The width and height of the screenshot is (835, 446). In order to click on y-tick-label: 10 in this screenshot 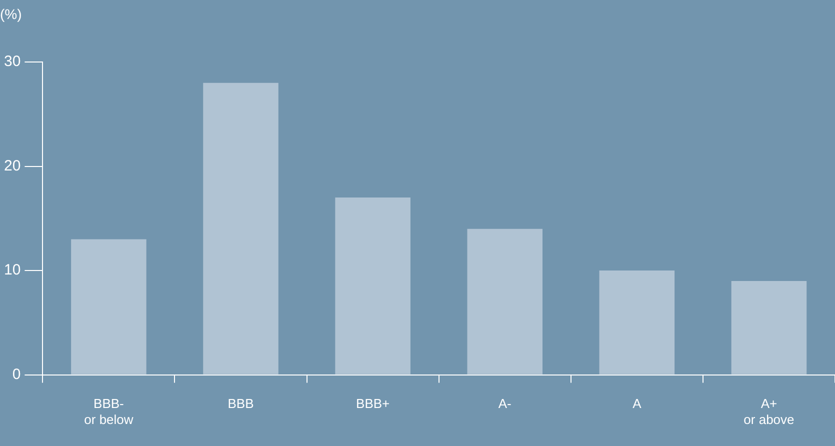, I will do `click(12, 270)`.